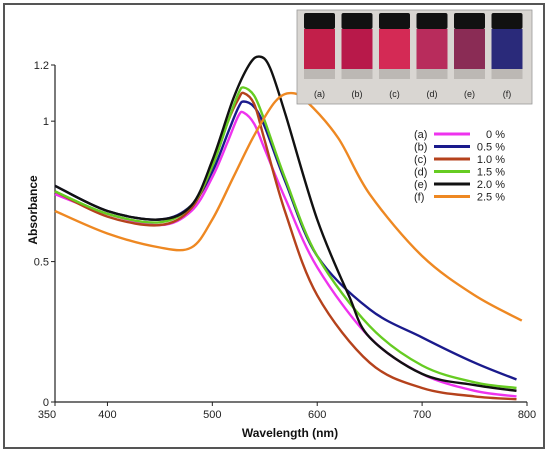 This screenshot has width=550, height=454. Describe the element at coordinates (491, 160) in the screenshot. I see `legend-series-name: 1.0 %` at that location.